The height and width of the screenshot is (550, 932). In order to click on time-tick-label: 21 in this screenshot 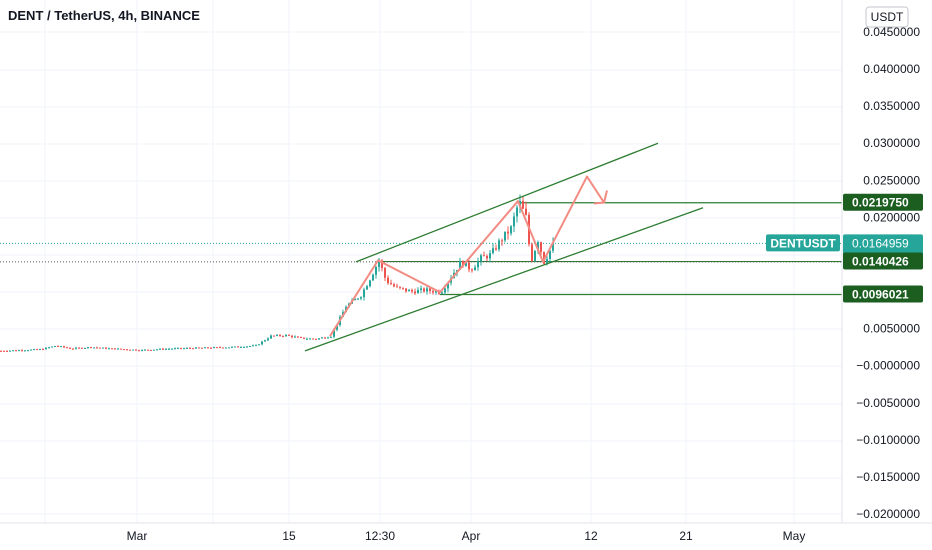, I will do `click(686, 536)`.